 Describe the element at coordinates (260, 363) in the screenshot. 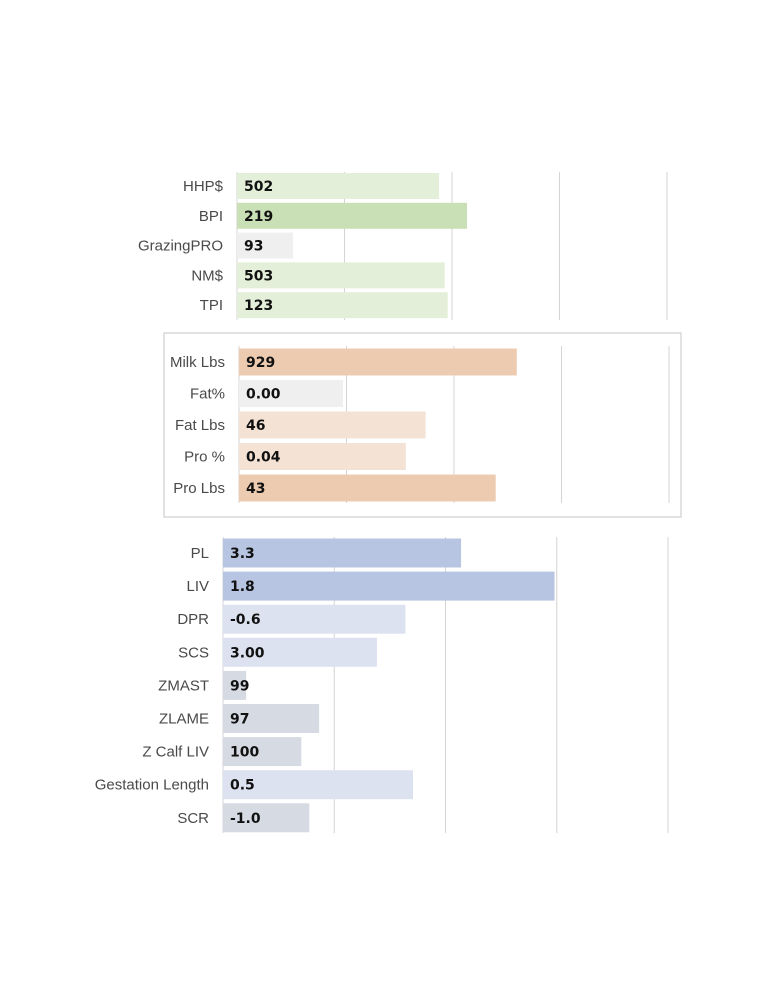

I see `data-label: 929` at that location.